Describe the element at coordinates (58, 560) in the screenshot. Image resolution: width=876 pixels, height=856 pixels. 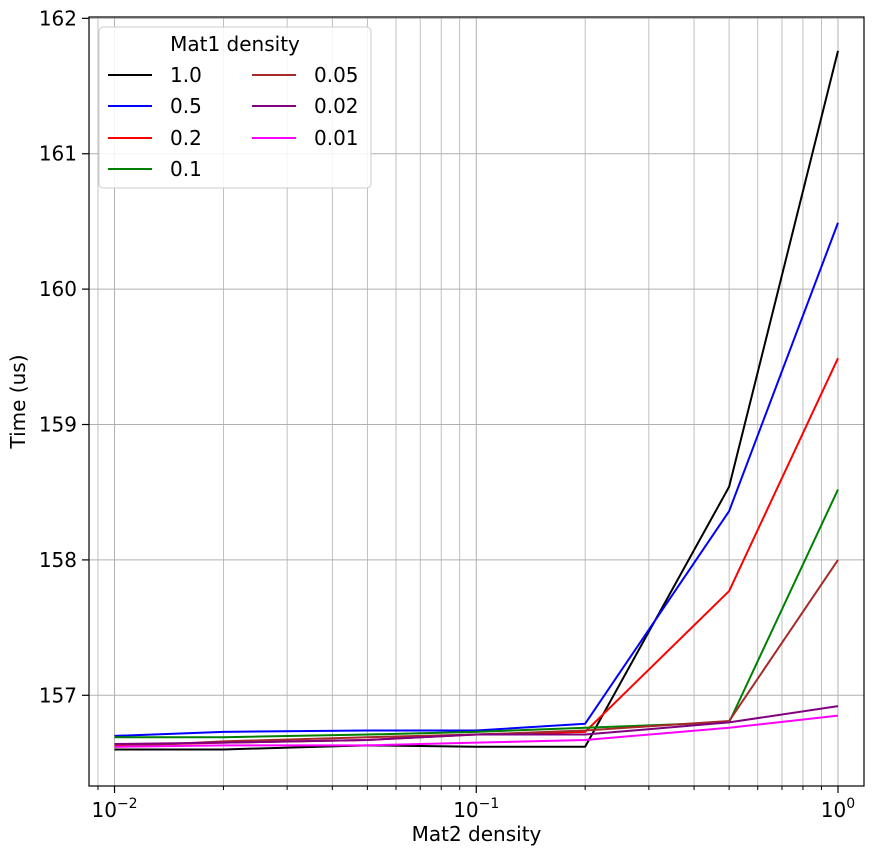
I see `y-tick-label: 158` at that location.